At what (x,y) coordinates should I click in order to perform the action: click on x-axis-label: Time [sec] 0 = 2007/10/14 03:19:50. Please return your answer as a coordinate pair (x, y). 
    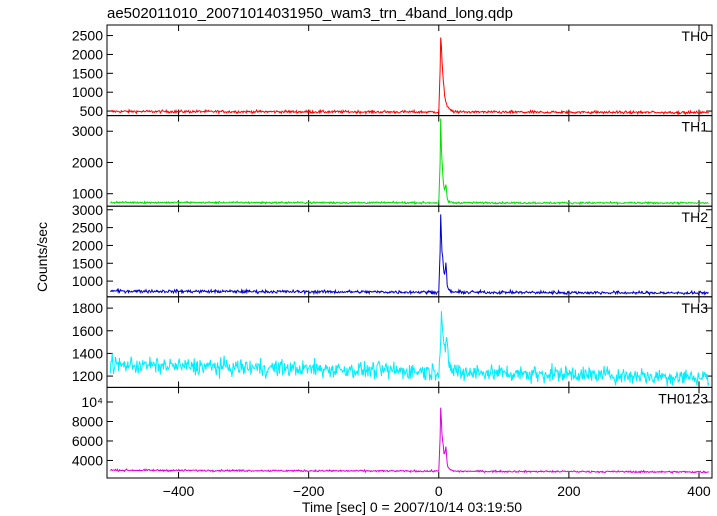
    Looking at the image, I should click on (412, 507).